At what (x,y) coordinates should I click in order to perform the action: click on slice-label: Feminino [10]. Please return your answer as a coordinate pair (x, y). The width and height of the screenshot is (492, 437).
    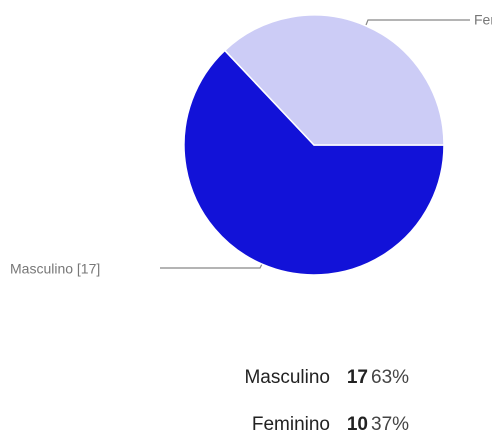
    Looking at the image, I should click on (483, 20).